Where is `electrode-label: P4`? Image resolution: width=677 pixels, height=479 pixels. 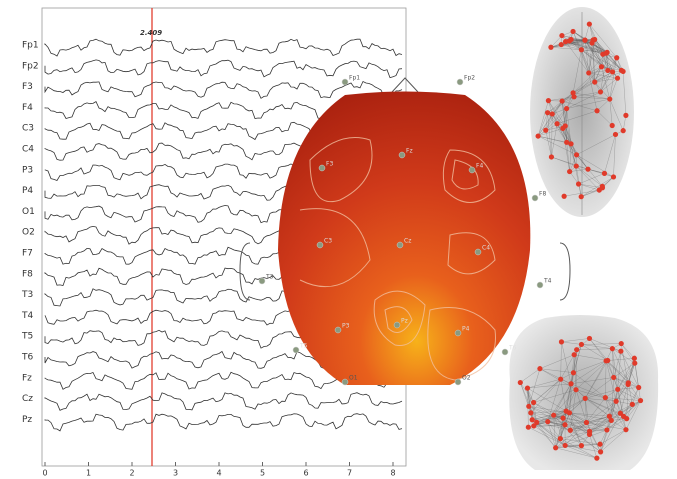 electrode-label: P4 is located at coordinates (466, 329).